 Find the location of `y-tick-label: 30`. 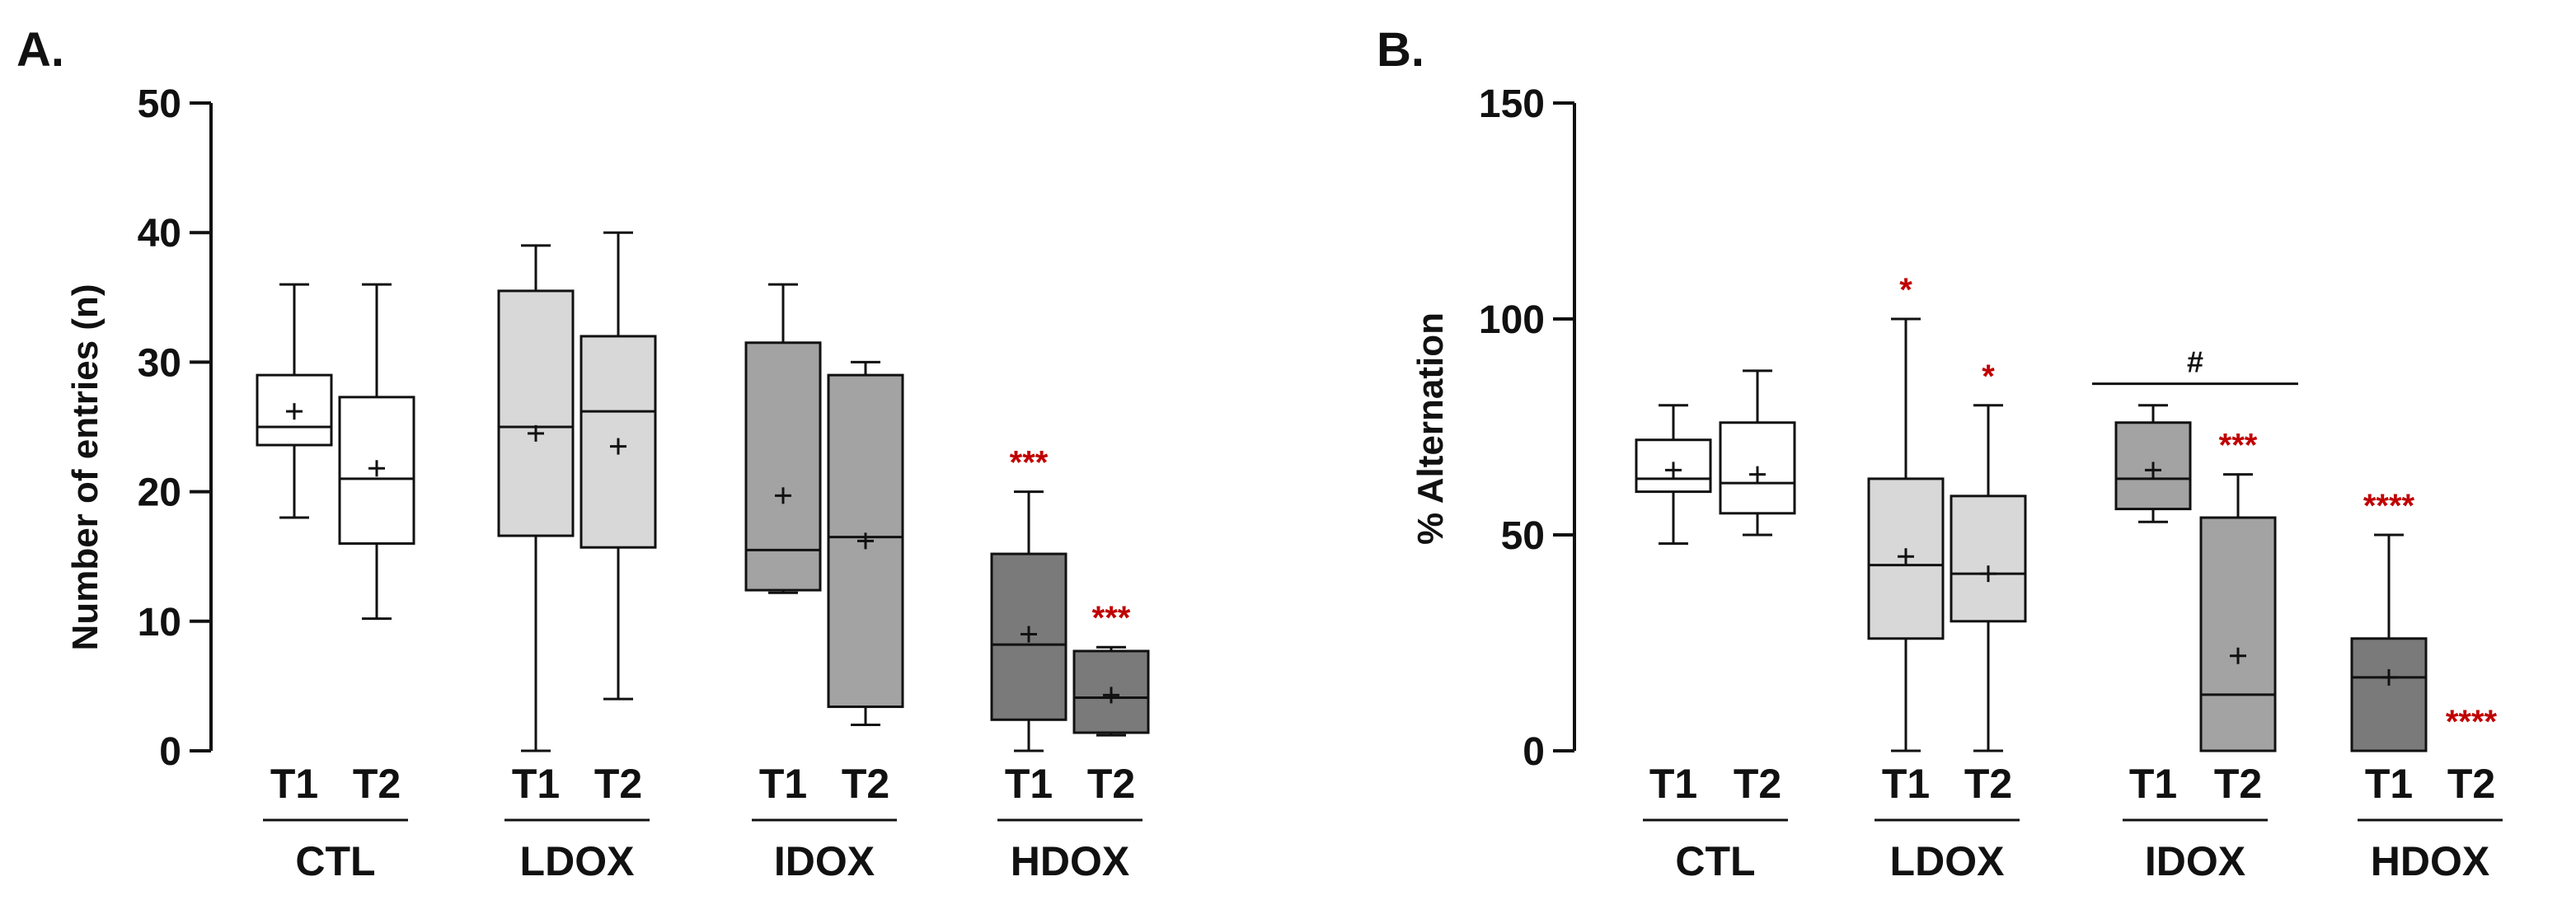

y-tick-label: 30 is located at coordinates (160, 363).